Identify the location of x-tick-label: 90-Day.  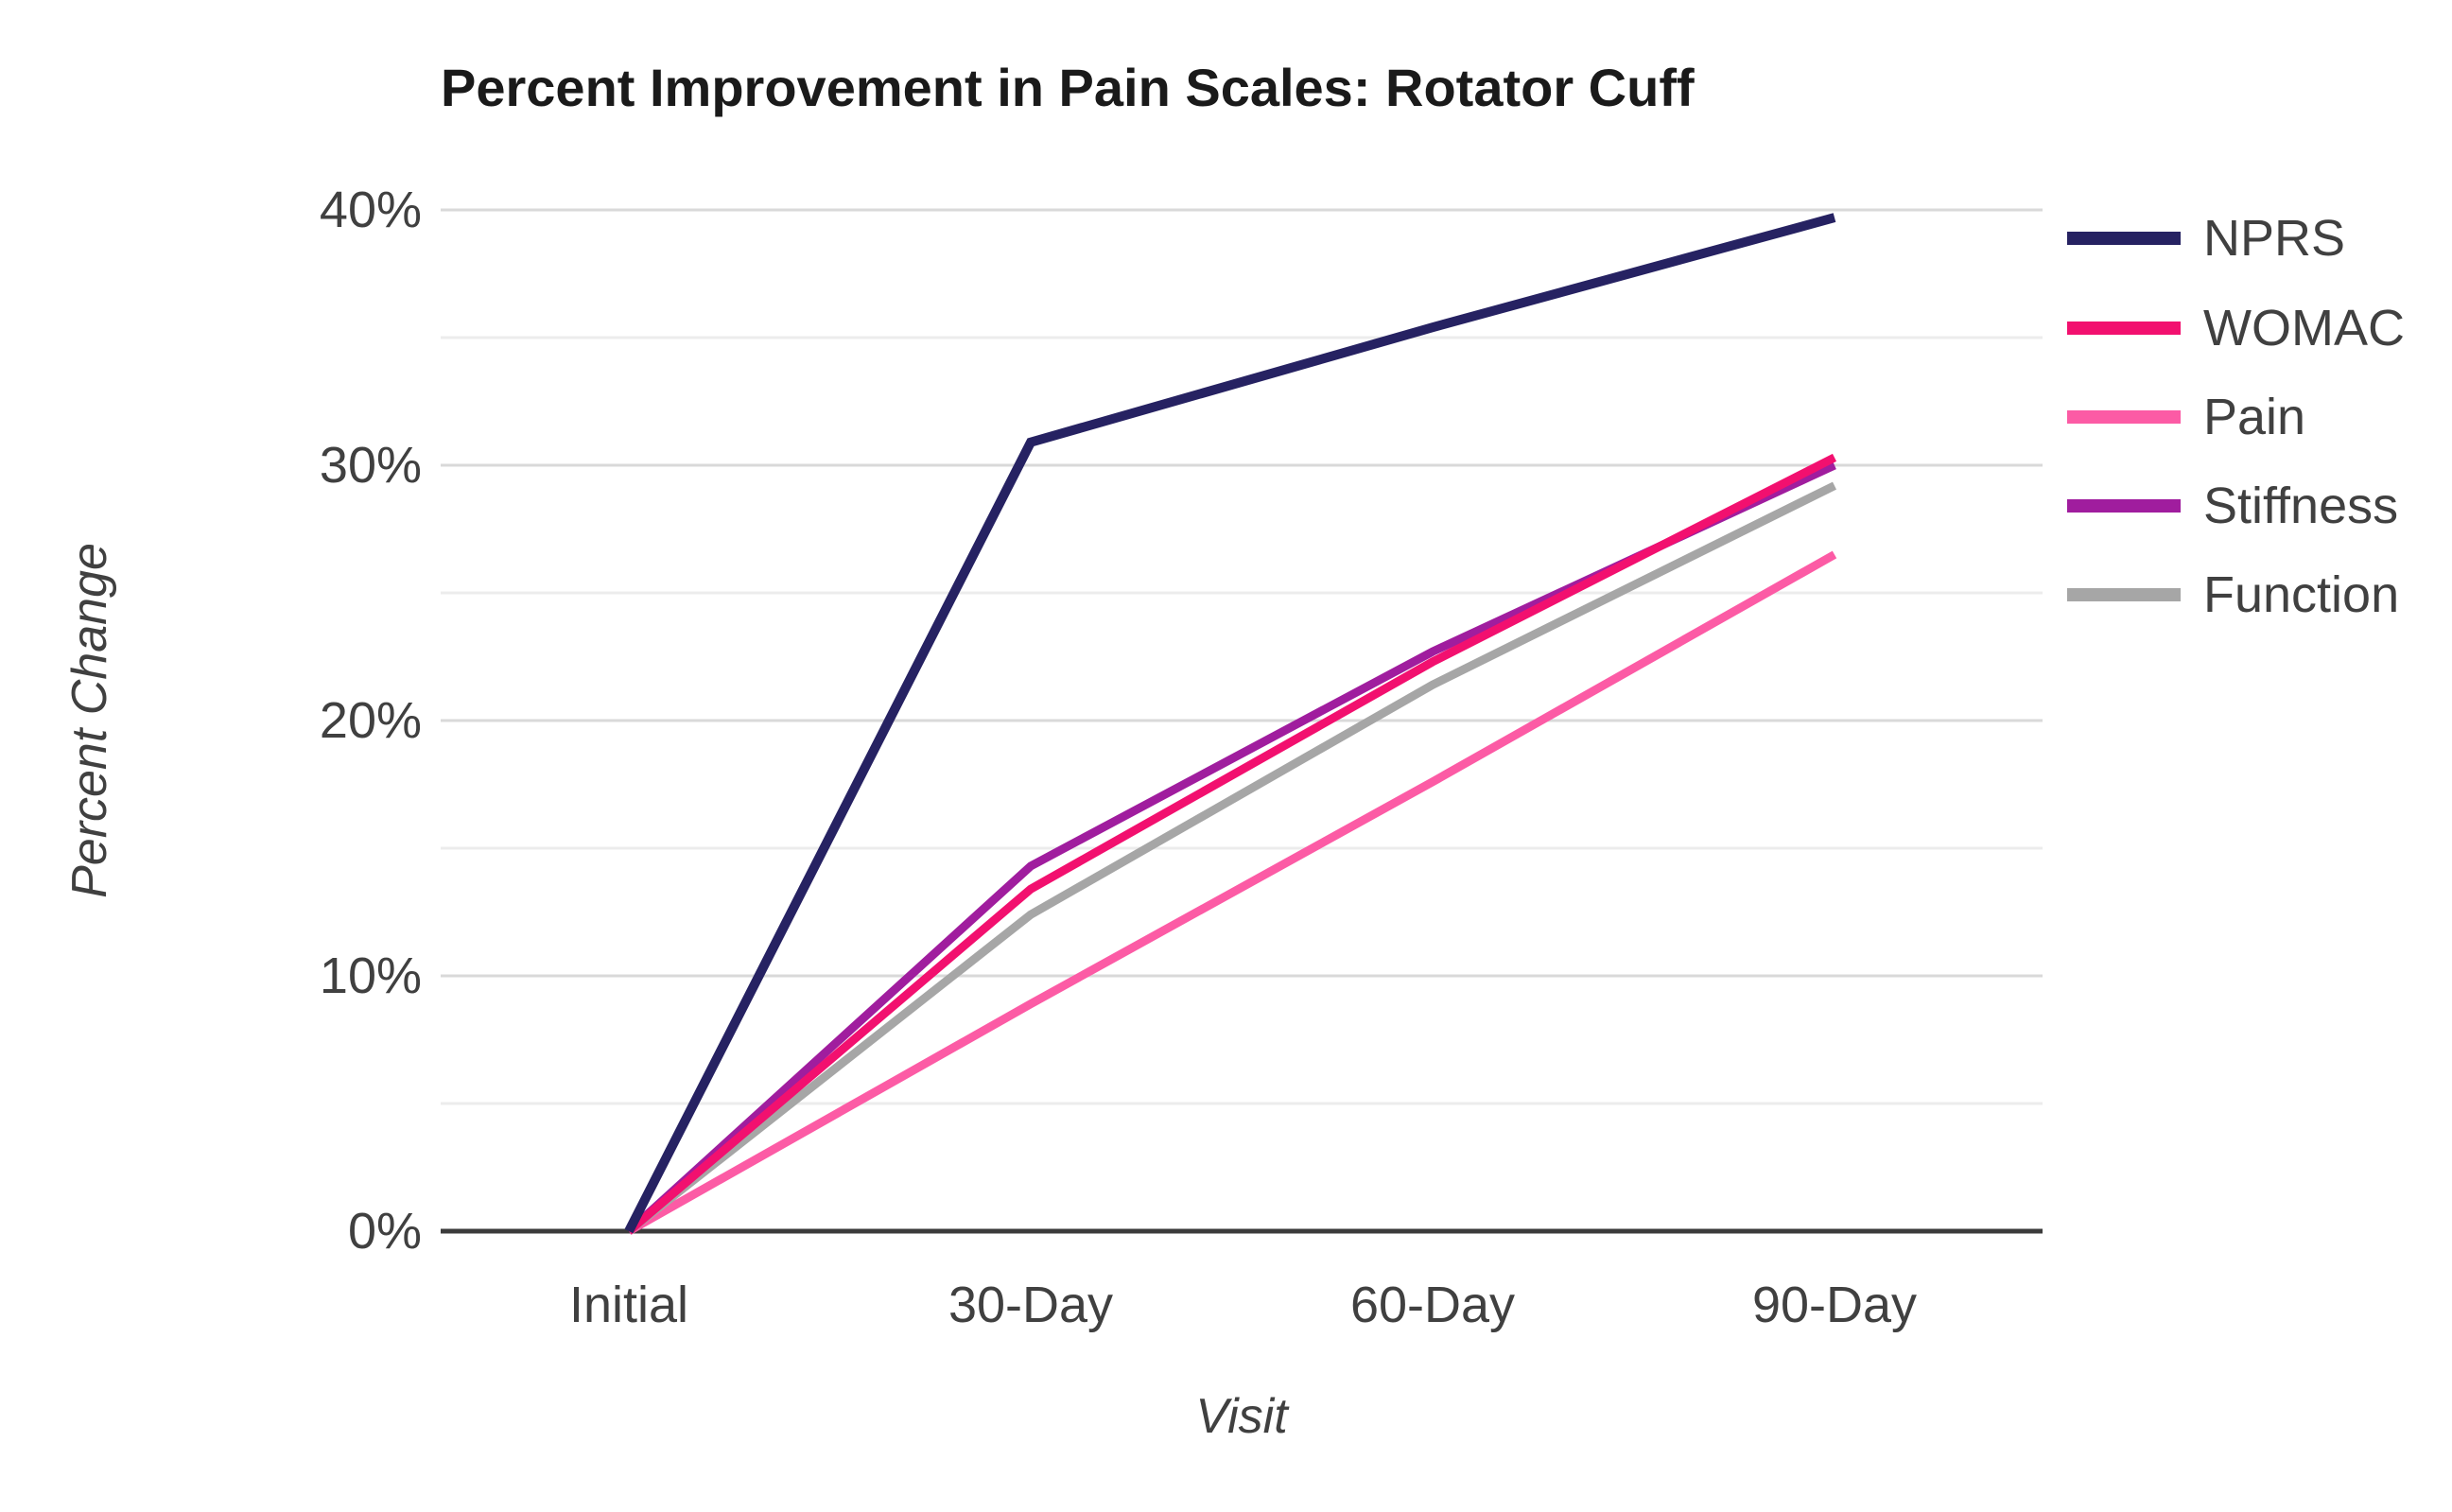
(1834, 1305).